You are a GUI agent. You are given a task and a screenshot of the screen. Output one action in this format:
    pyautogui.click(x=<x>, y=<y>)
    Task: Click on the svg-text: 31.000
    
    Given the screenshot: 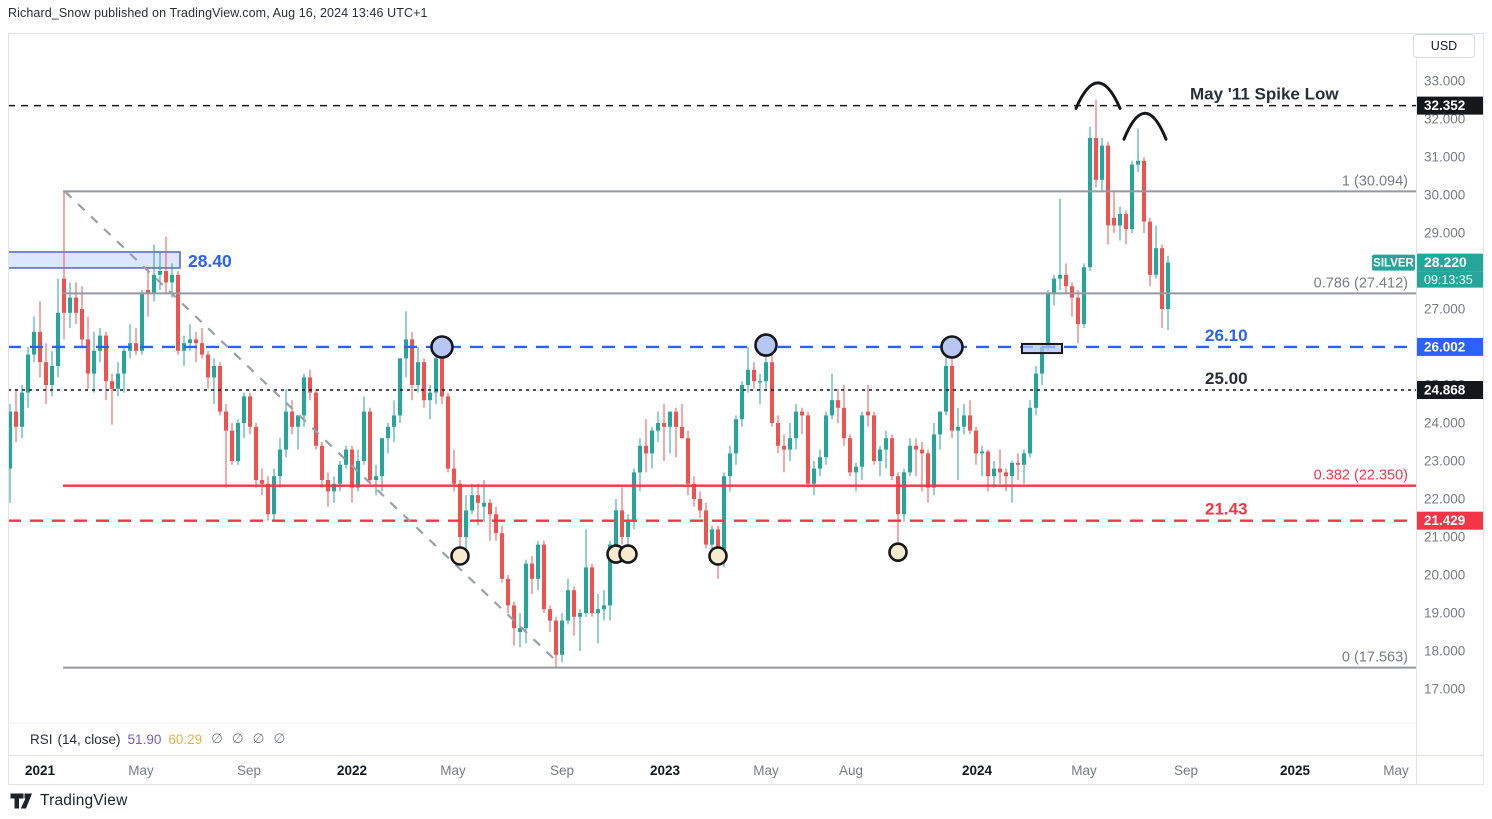 What is the action you would take?
    pyautogui.click(x=1444, y=156)
    